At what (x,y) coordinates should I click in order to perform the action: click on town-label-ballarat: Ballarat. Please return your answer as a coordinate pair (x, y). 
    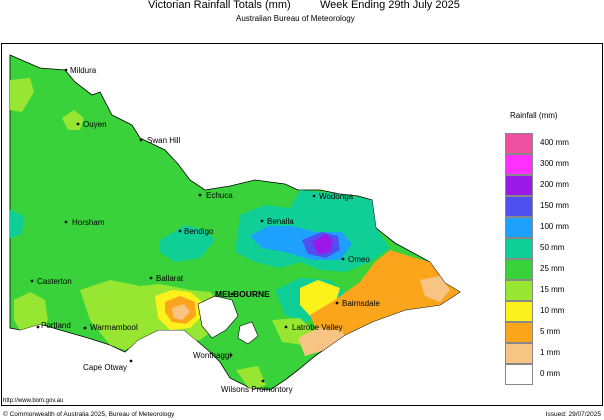
    Looking at the image, I should click on (170, 278).